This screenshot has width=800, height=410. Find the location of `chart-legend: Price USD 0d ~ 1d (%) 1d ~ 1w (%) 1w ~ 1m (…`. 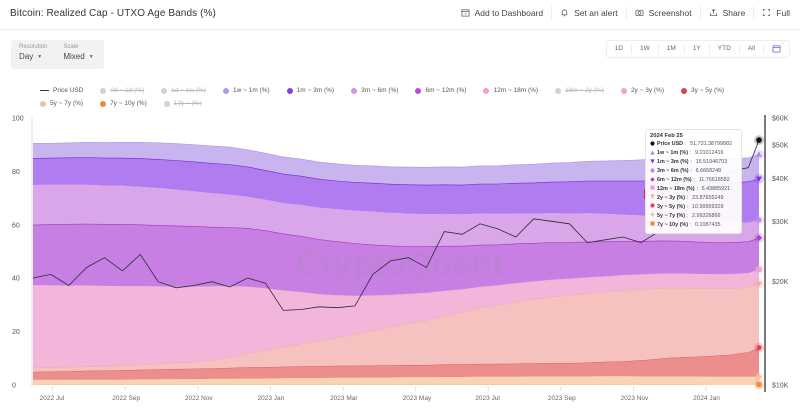

chart-legend: Price USD 0d ~ 1d (%) 1d ~ 1w (%) 1w ~ 1m (… is located at coordinates (410, 97).